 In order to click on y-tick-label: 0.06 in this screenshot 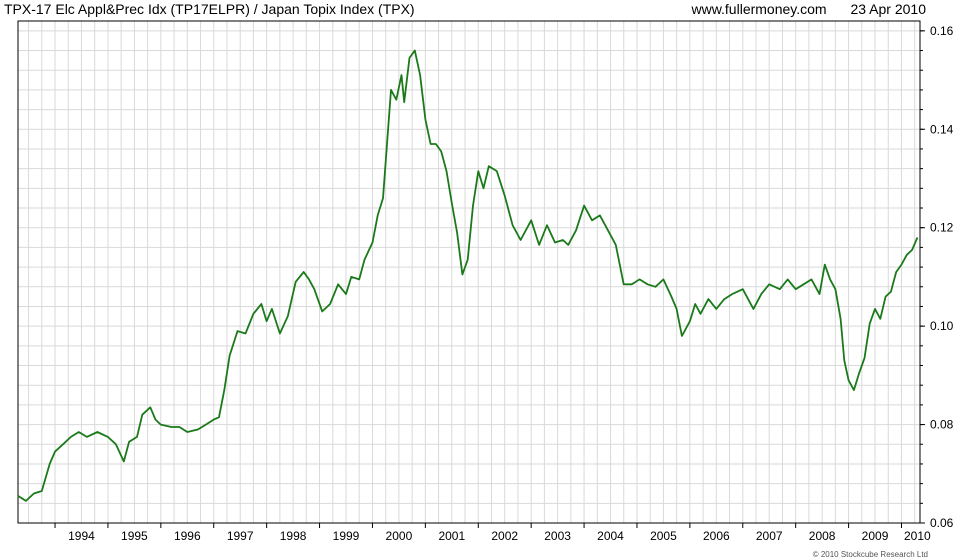, I will do `click(942, 523)`.